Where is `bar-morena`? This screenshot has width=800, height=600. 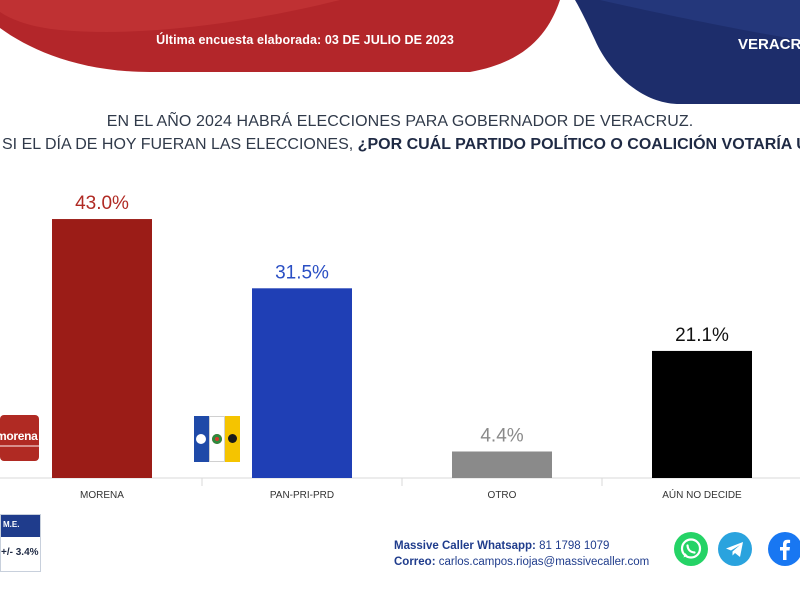 bar-morena is located at coordinates (102, 349).